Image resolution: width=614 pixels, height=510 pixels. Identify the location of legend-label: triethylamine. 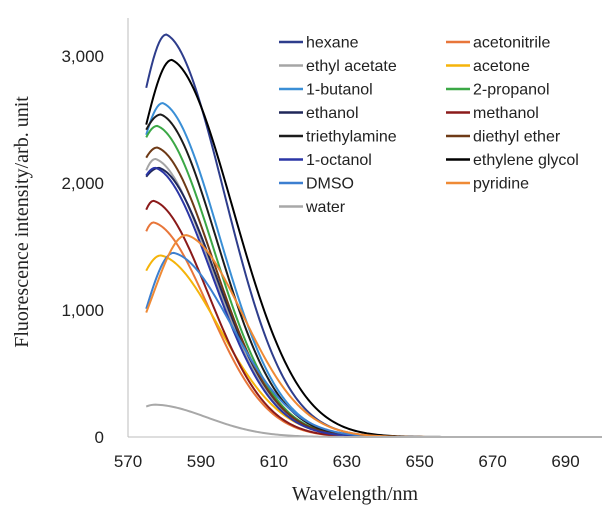
(351, 137).